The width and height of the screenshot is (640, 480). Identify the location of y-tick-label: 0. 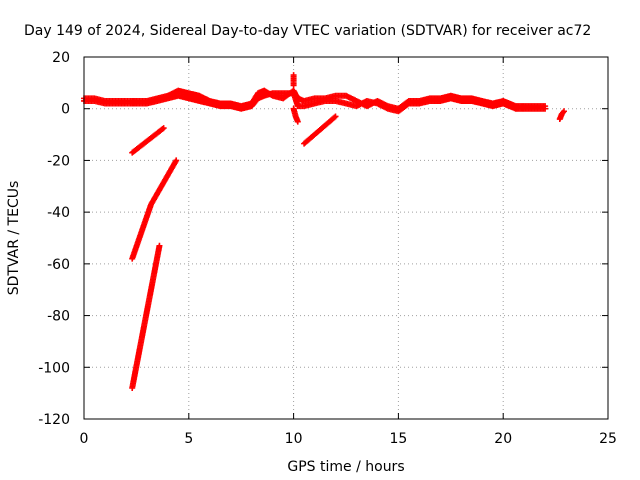
(65, 110).